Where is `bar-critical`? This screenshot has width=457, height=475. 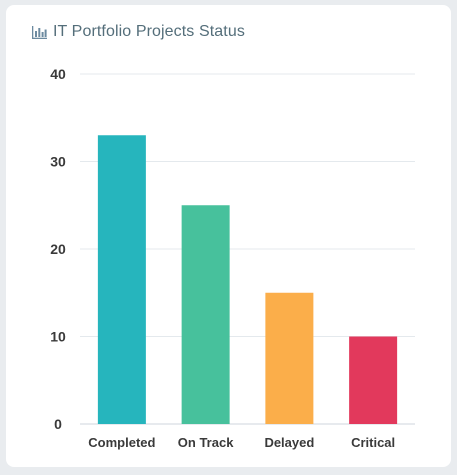
bar-critical is located at coordinates (373, 380).